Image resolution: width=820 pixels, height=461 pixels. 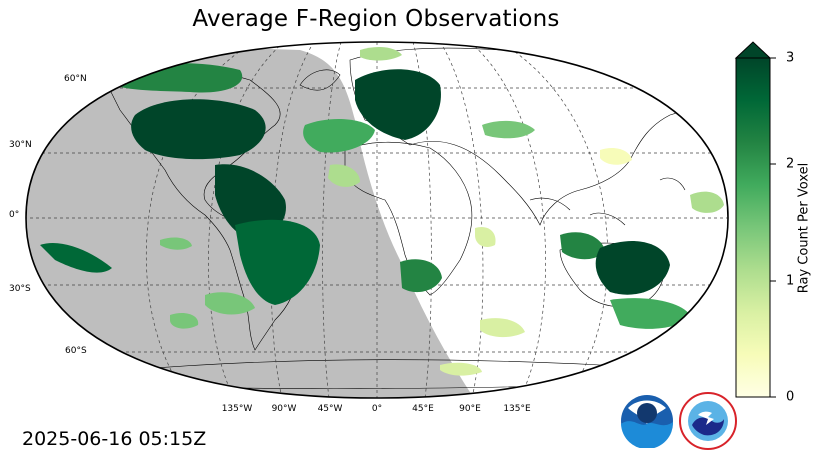 I want to click on lat-label-60s: 60°S, so click(x=76, y=351).